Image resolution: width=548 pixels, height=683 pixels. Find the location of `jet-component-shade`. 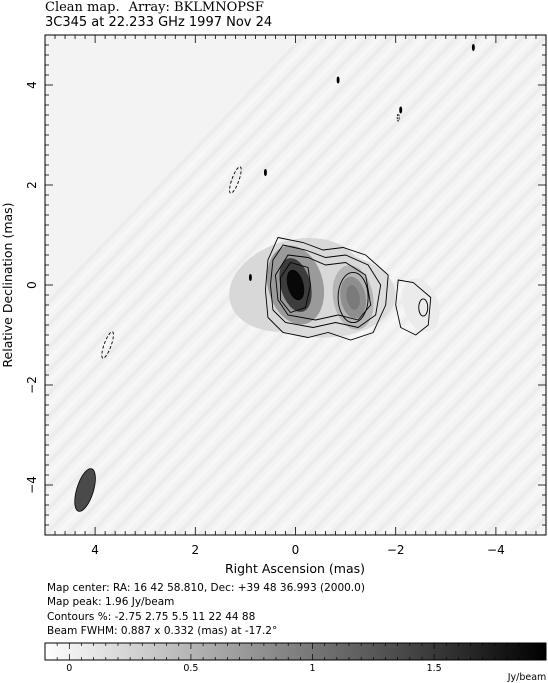

jet-component-shade is located at coordinates (353, 297).